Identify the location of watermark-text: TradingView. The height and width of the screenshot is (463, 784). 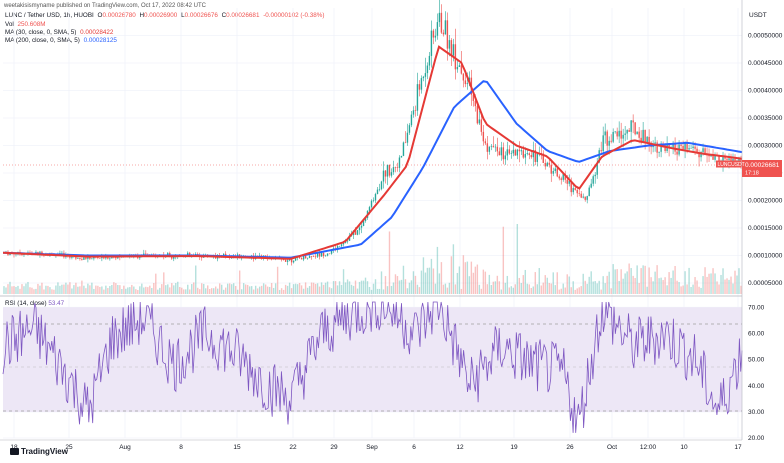
(44, 451).